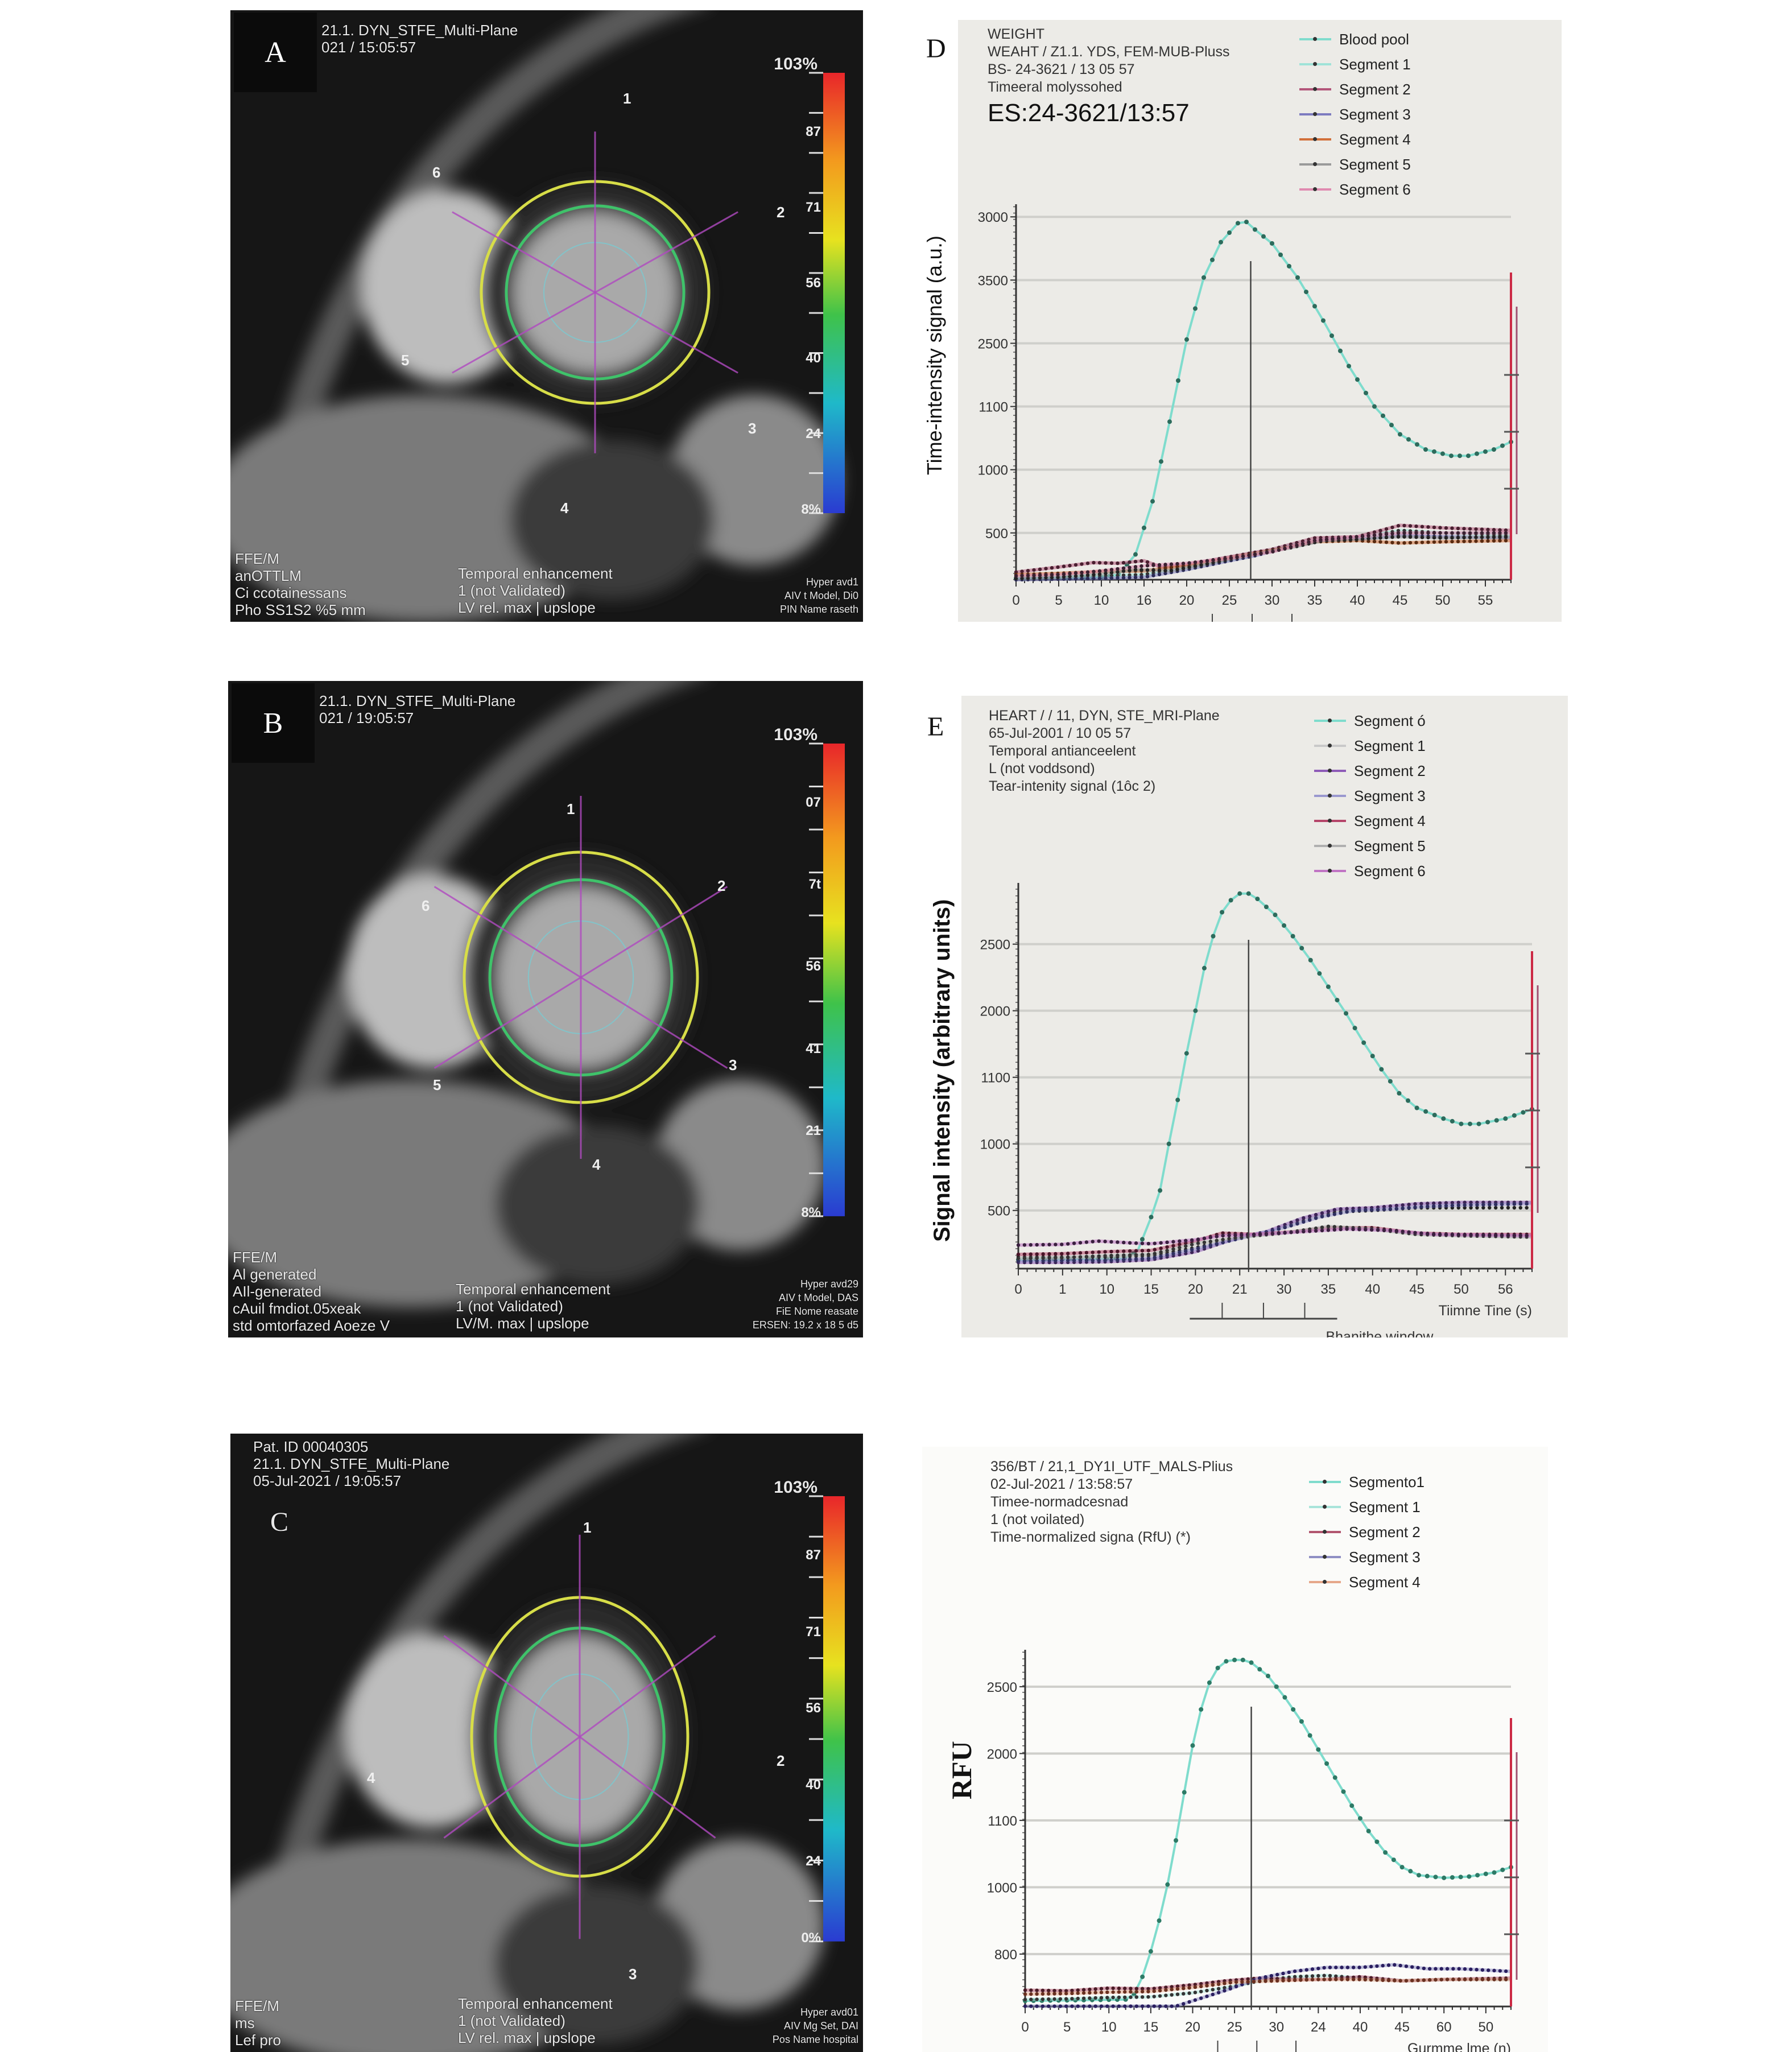 The image size is (1792, 2052). Describe the element at coordinates (417, 709) in the screenshot. I see `header-info: 21.1. DYN_STFE_Multi-Plane 021 / 19:05:57` at that location.